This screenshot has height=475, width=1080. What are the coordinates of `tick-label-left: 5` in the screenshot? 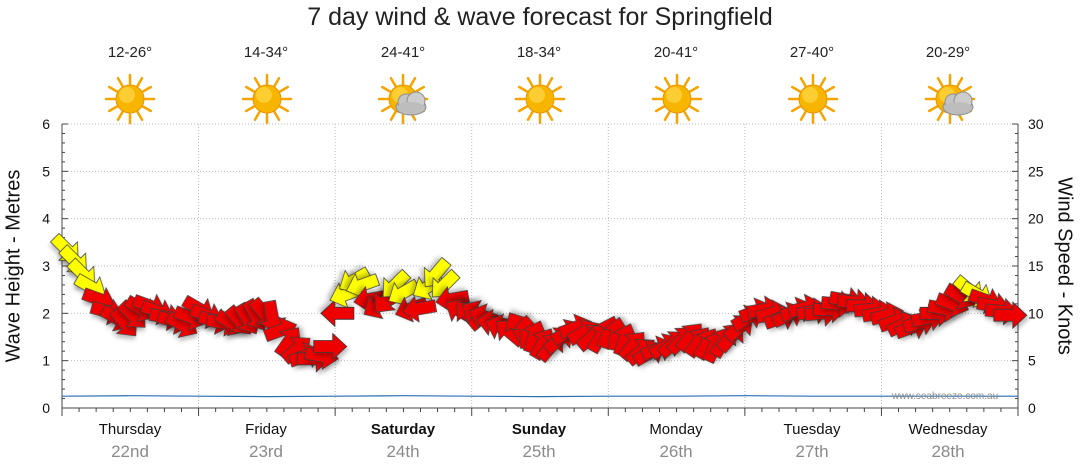 It's located at (46, 171).